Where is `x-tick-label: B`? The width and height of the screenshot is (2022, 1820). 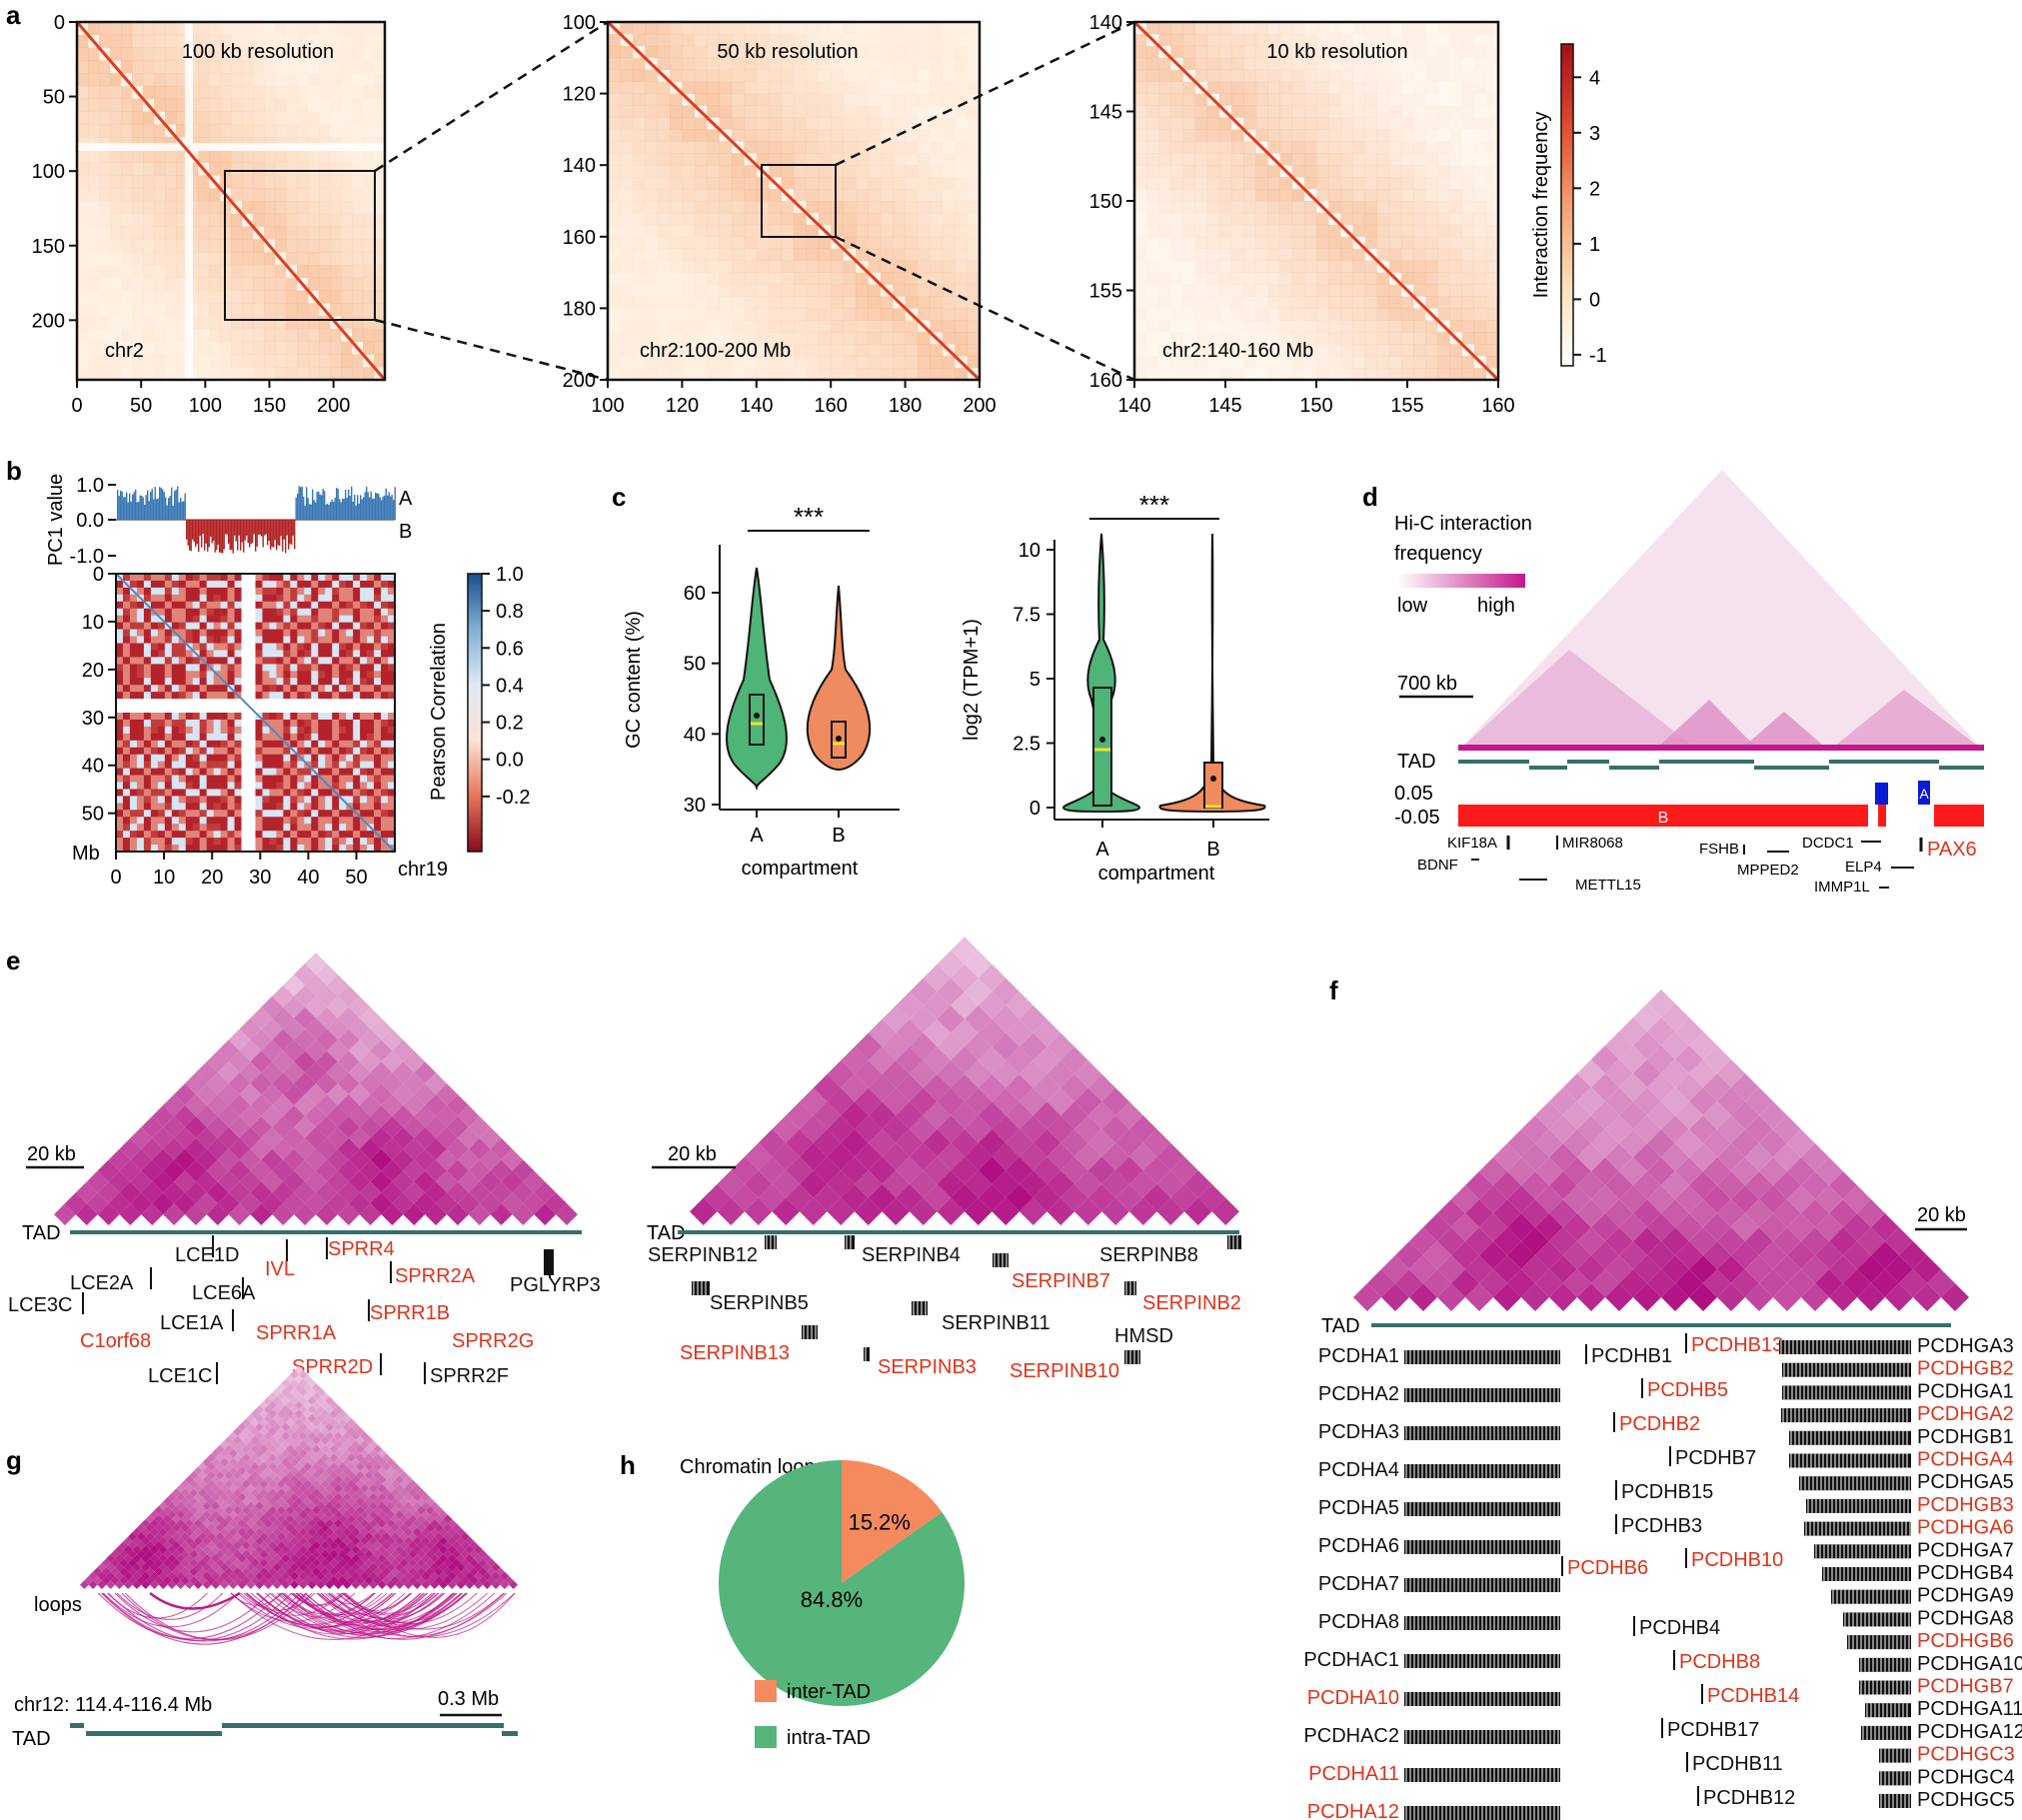 x-tick-label: B is located at coordinates (839, 836).